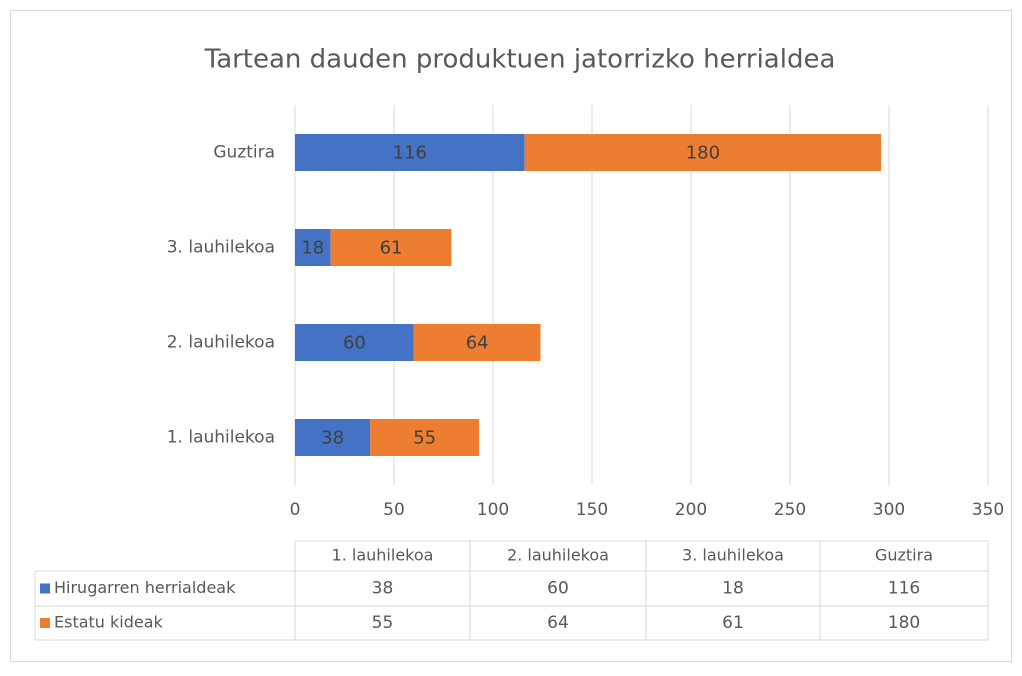 This screenshot has width=1022, height=676. Describe the element at coordinates (691, 510) in the screenshot. I see `x-tick-label: 200` at that location.